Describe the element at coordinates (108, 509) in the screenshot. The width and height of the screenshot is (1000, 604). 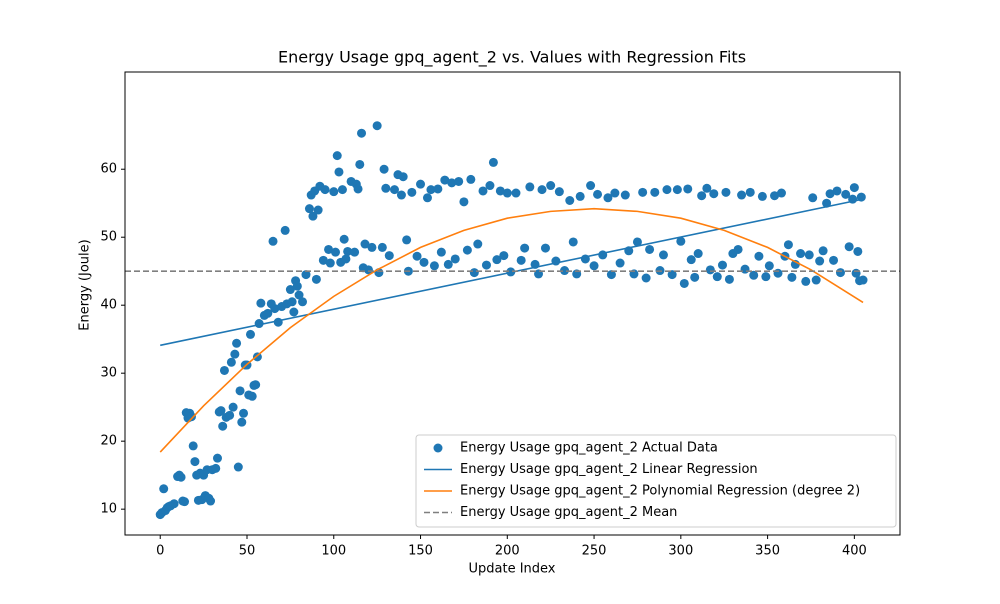
I see `y-tick-label: 10` at that location.